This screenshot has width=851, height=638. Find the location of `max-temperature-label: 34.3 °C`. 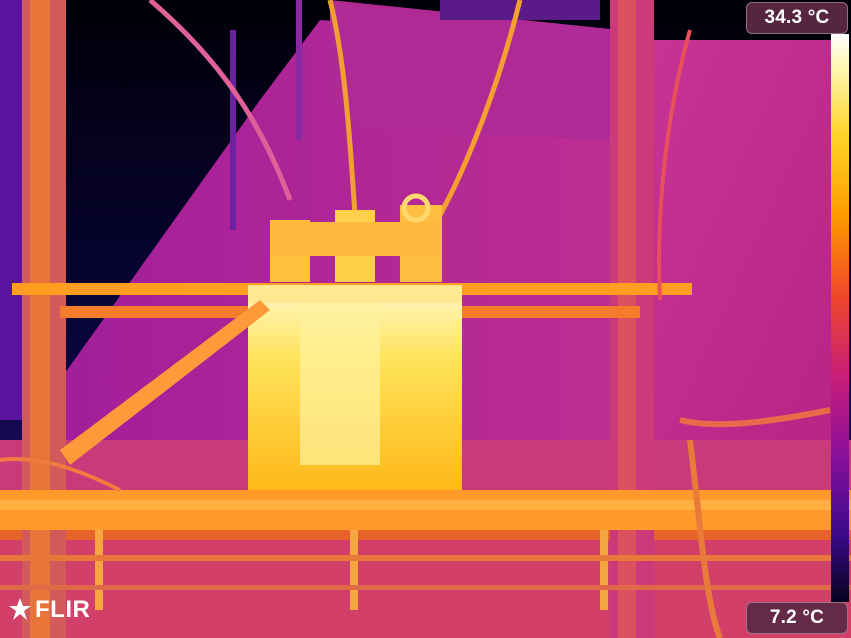

max-temperature-label: 34.3 °C is located at coordinates (797, 18).